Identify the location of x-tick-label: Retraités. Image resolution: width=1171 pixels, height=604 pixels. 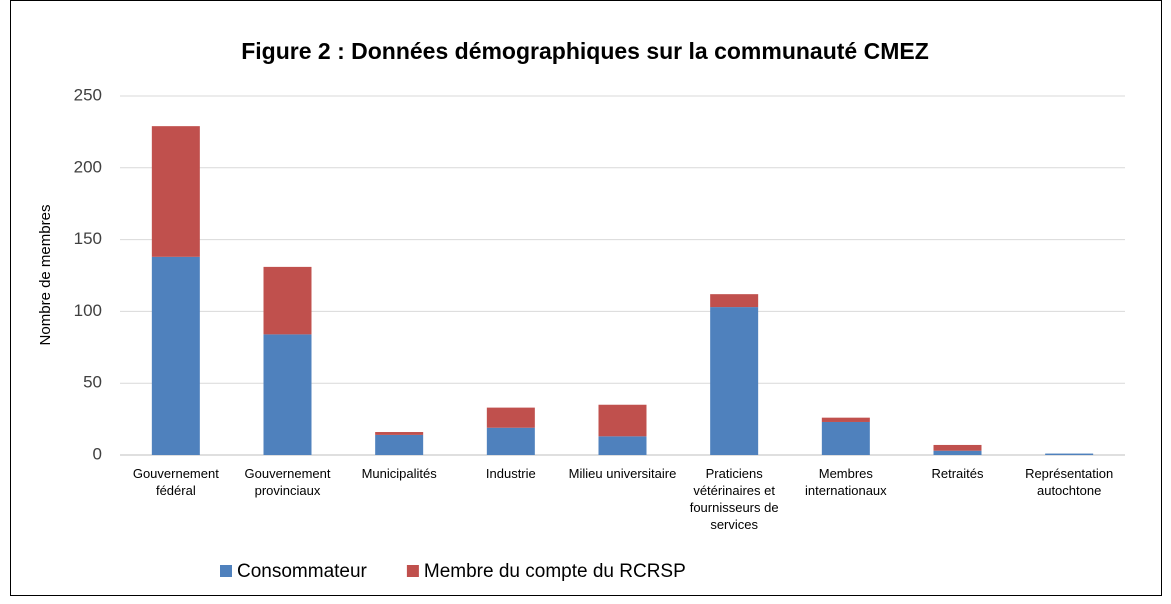
(957, 473).